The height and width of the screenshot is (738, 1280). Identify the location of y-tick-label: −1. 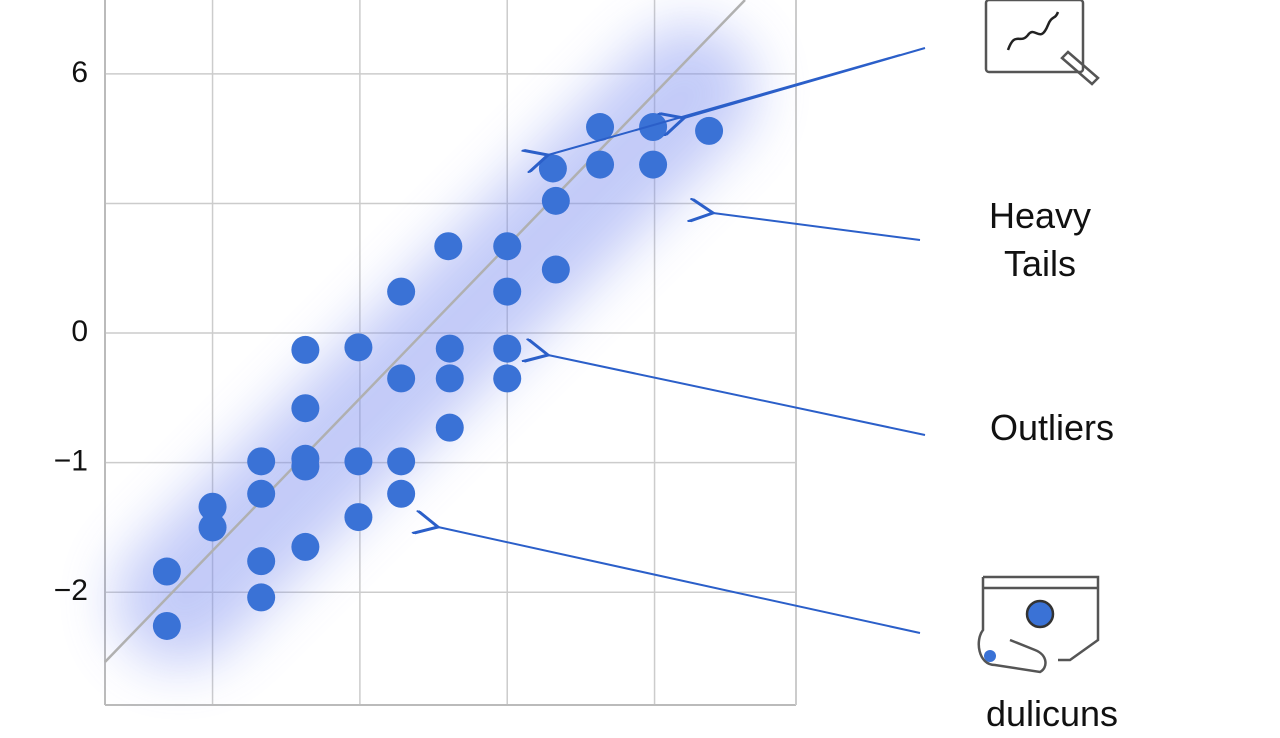
(71, 461).